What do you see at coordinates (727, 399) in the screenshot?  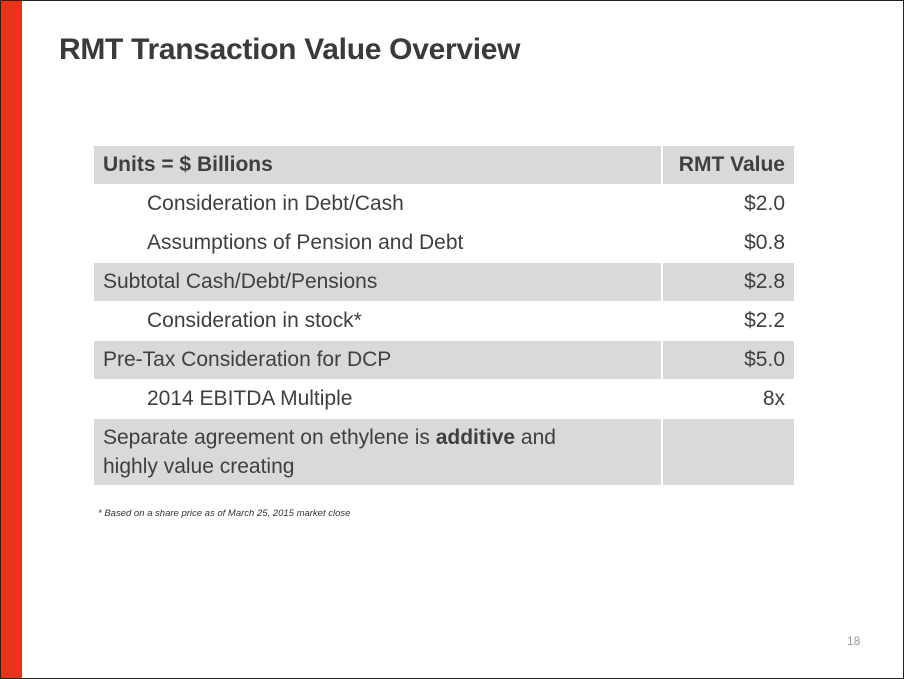 I see `row-value: 8x` at bounding box center [727, 399].